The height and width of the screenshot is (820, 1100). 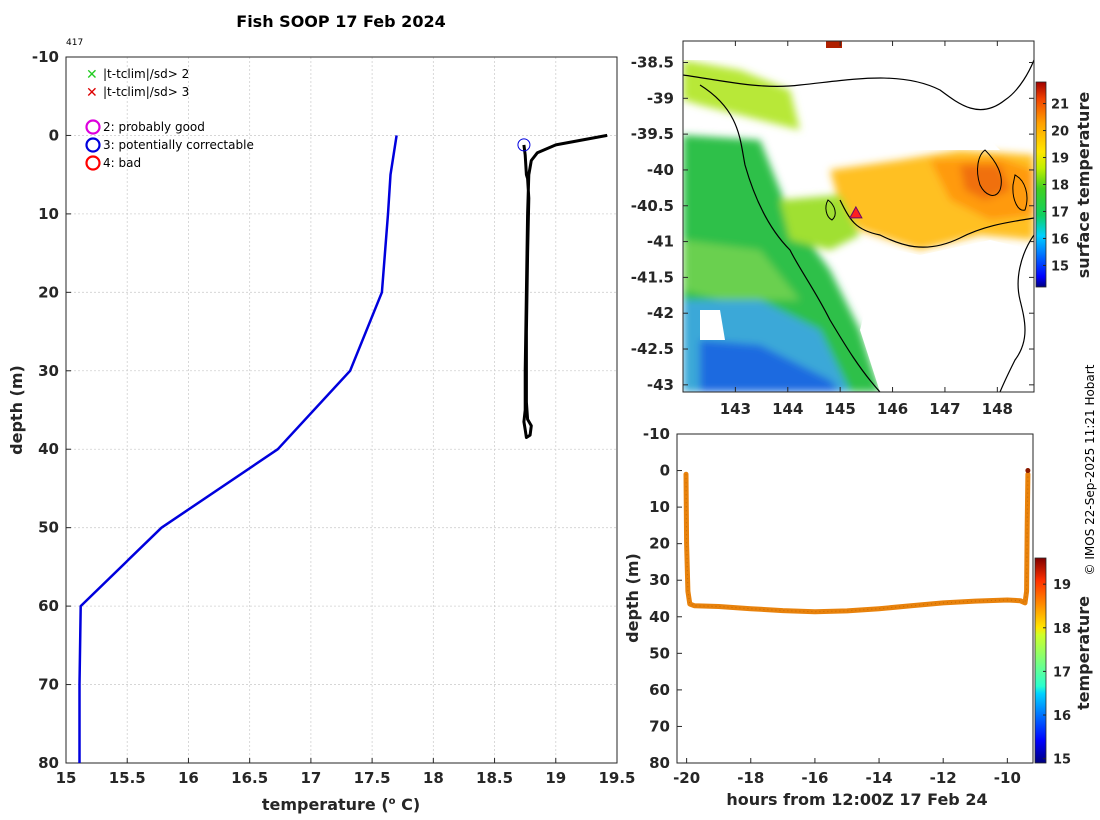 I want to click on map-colorbar-ticks: 15 16 17 18 19 20 21, so click(x=1056, y=186).